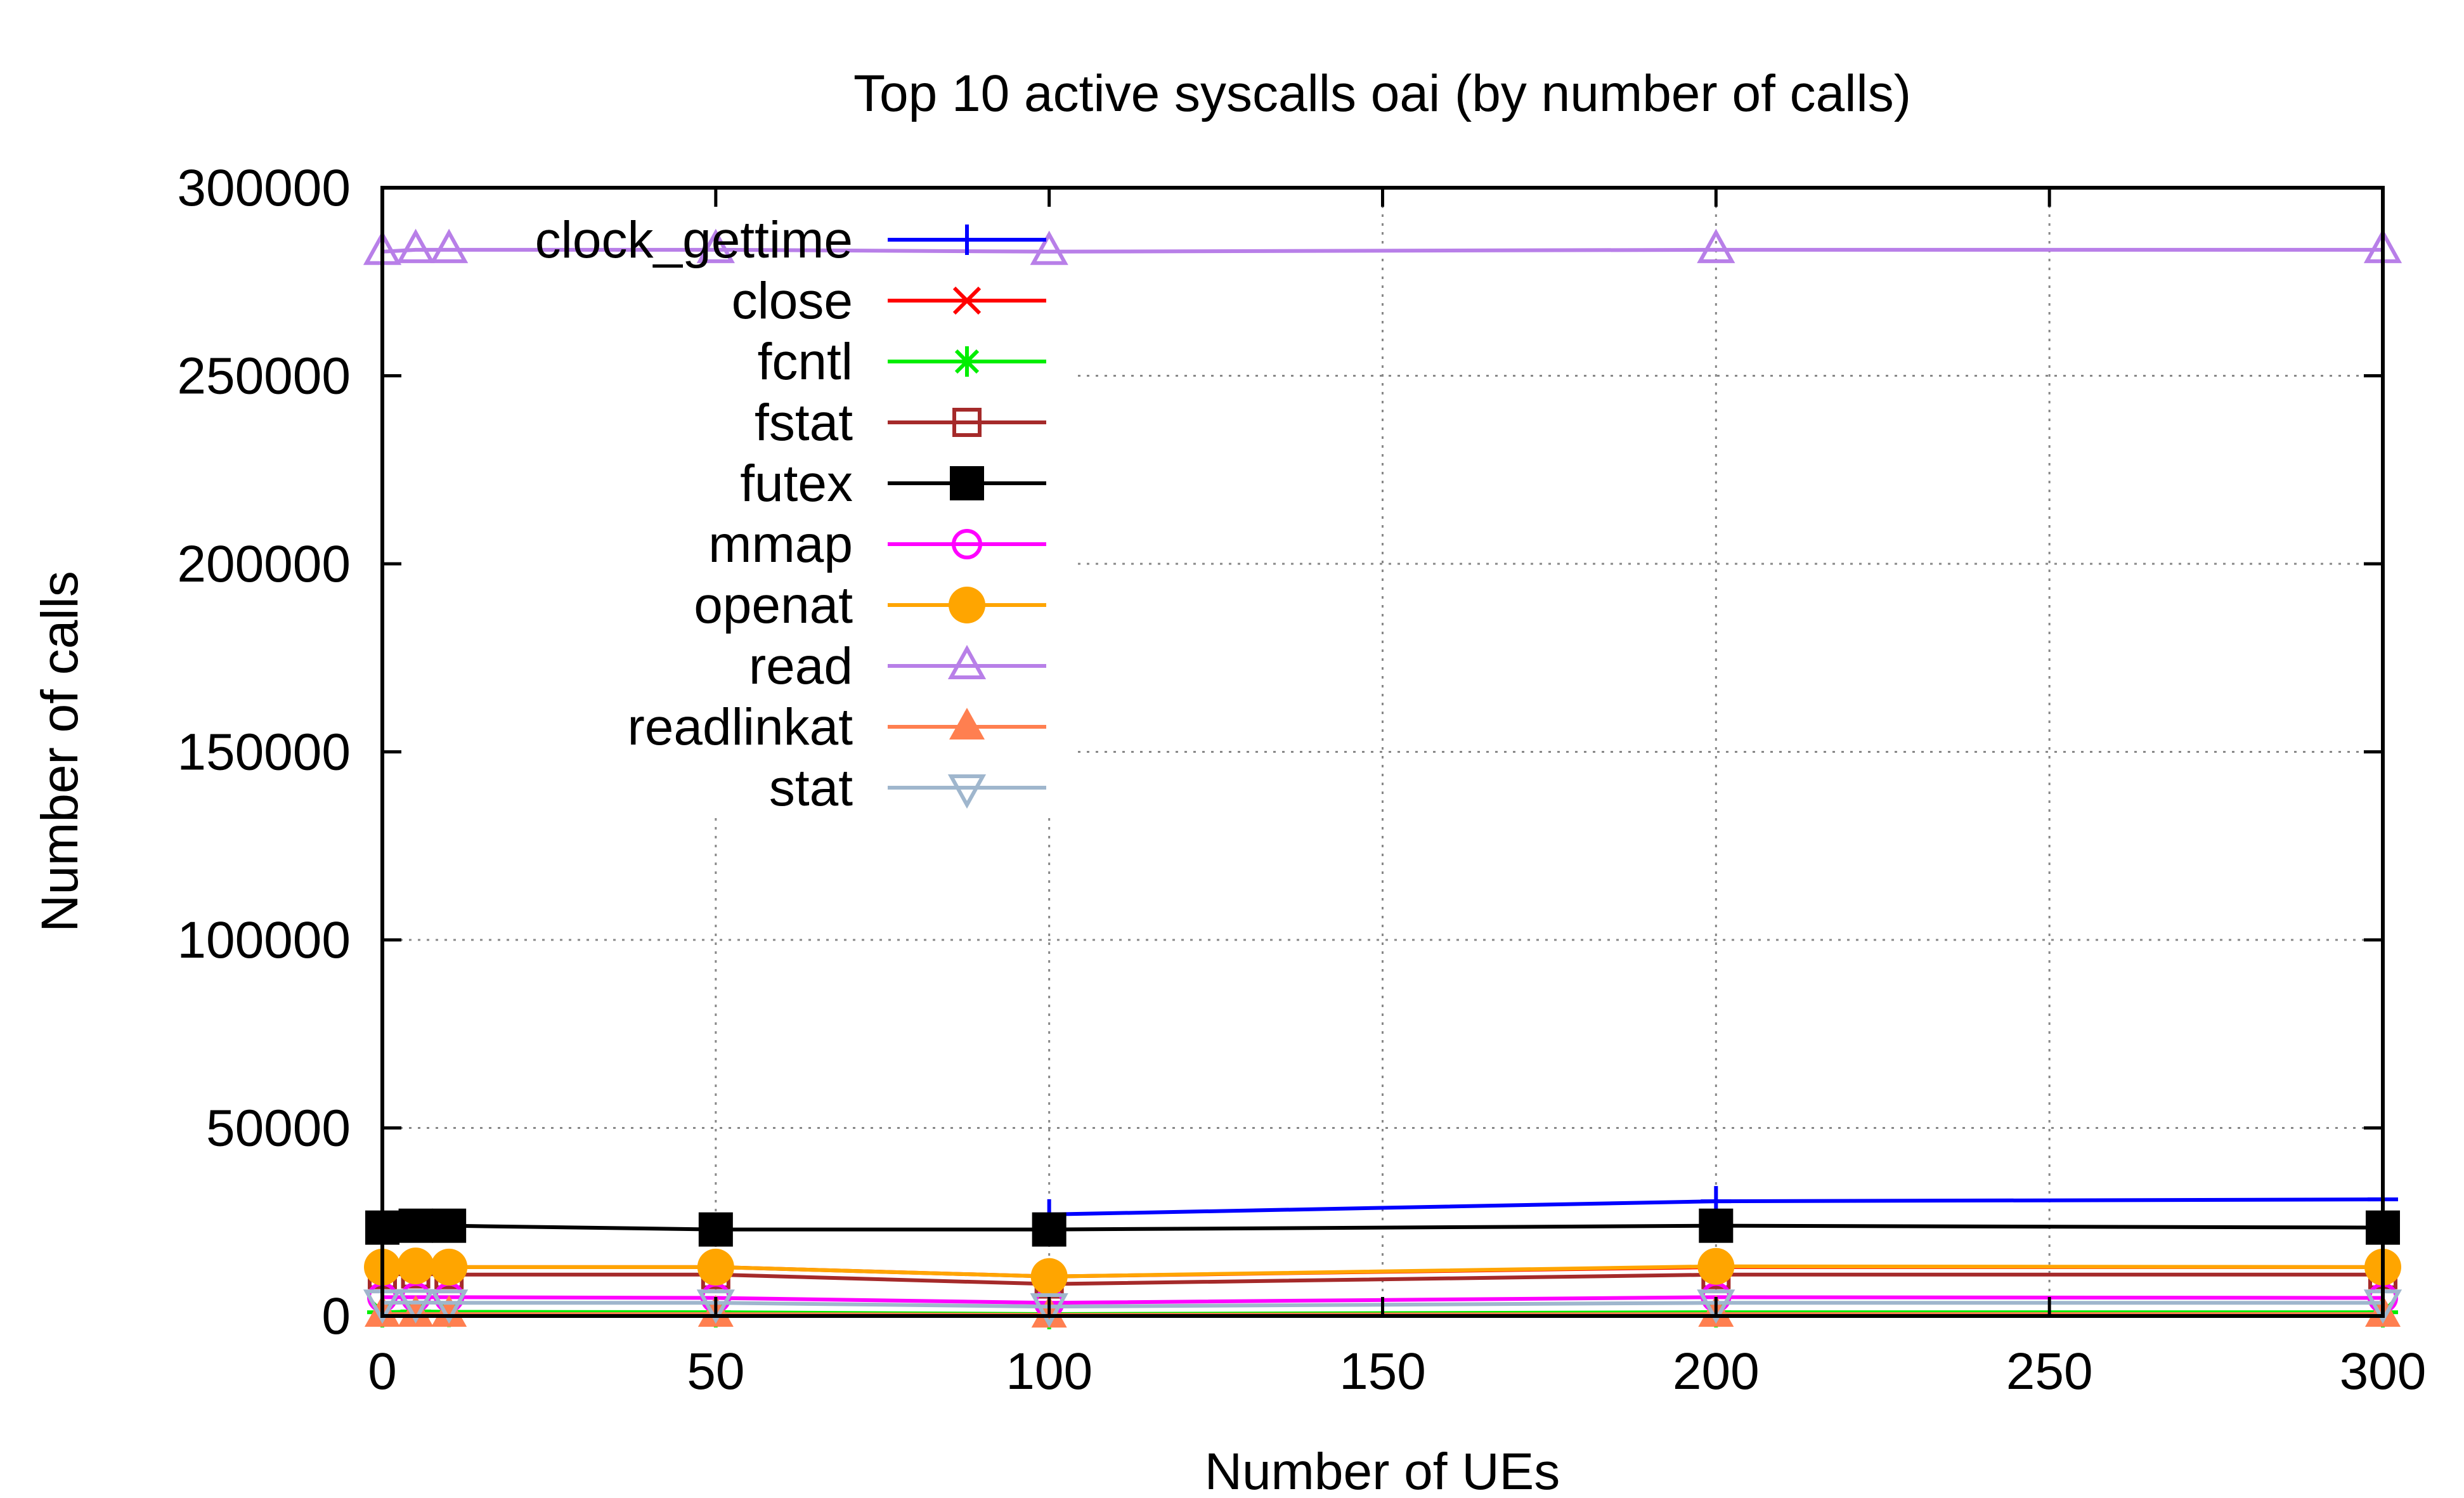  What do you see at coordinates (264, 377) in the screenshot?
I see `y-tick-label: 250000` at bounding box center [264, 377].